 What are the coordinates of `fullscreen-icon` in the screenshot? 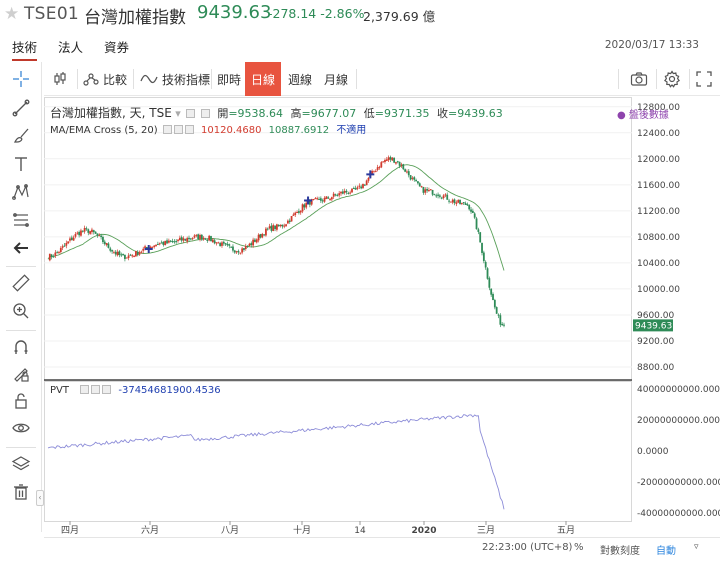 It's located at (704, 79).